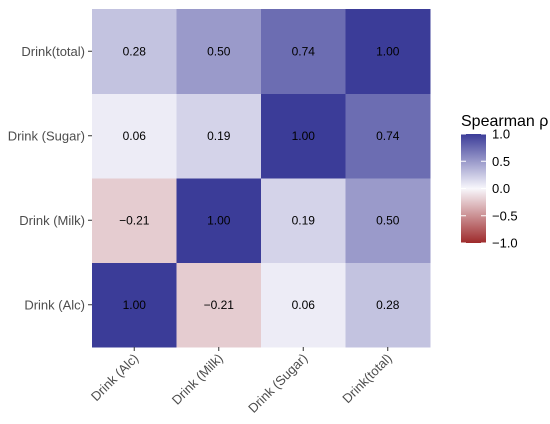 This screenshot has width=550, height=424. Describe the element at coordinates (367, 379) in the screenshot. I see `x-tick-label: Drink(total)` at that location.